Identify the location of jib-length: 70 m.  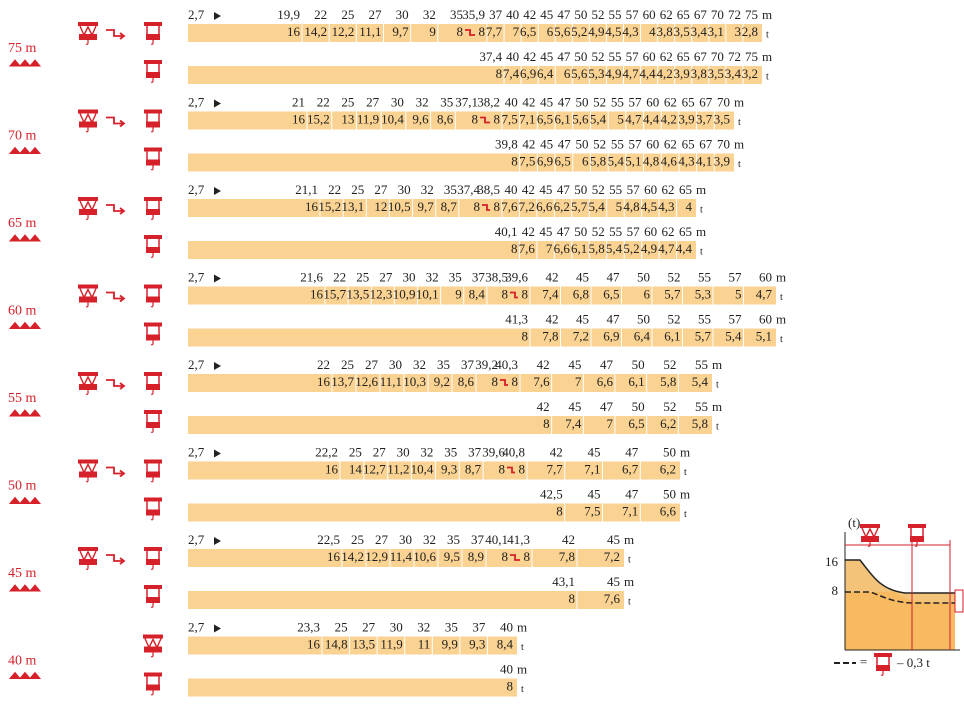
(22, 136).